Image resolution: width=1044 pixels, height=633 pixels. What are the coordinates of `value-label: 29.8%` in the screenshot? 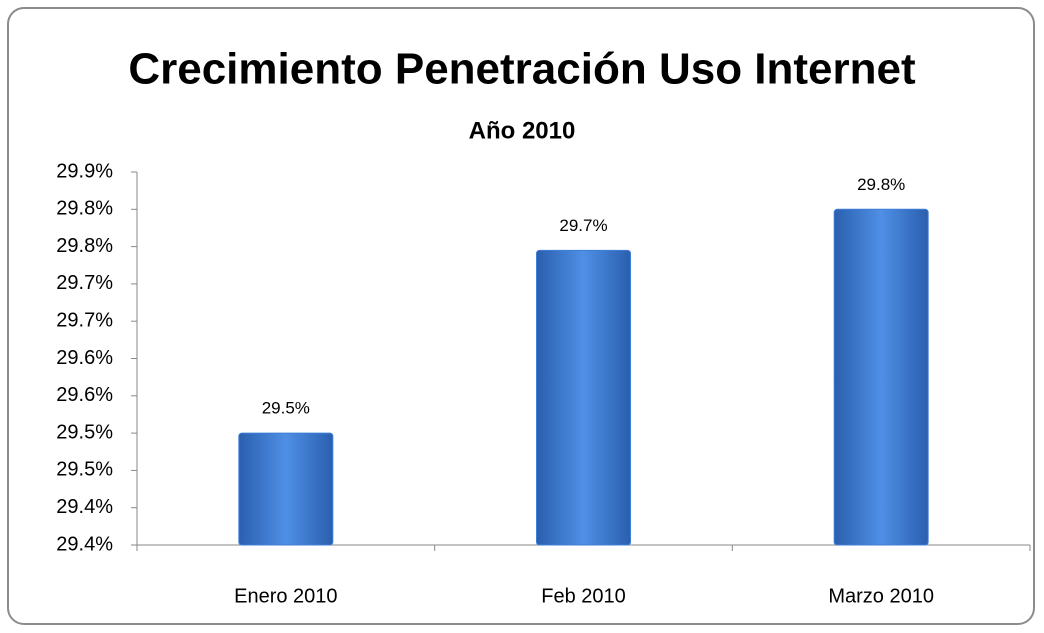 It's located at (881, 184).